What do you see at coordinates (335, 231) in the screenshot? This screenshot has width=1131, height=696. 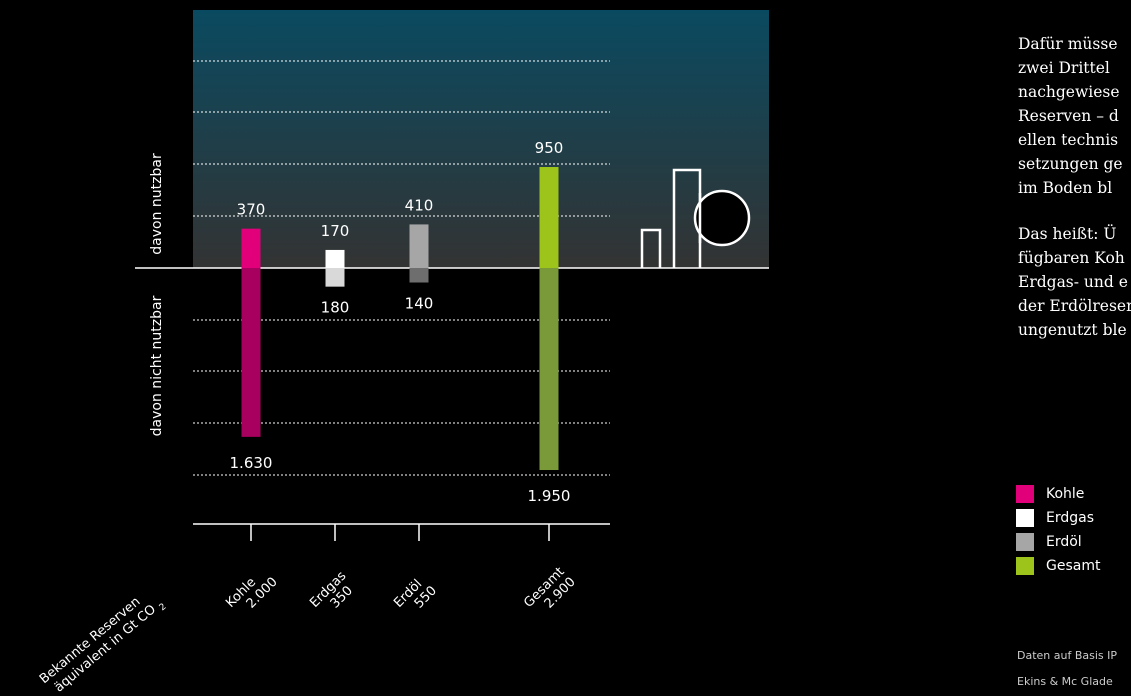 I see `value-label-usable-erdgas: 170` at bounding box center [335, 231].